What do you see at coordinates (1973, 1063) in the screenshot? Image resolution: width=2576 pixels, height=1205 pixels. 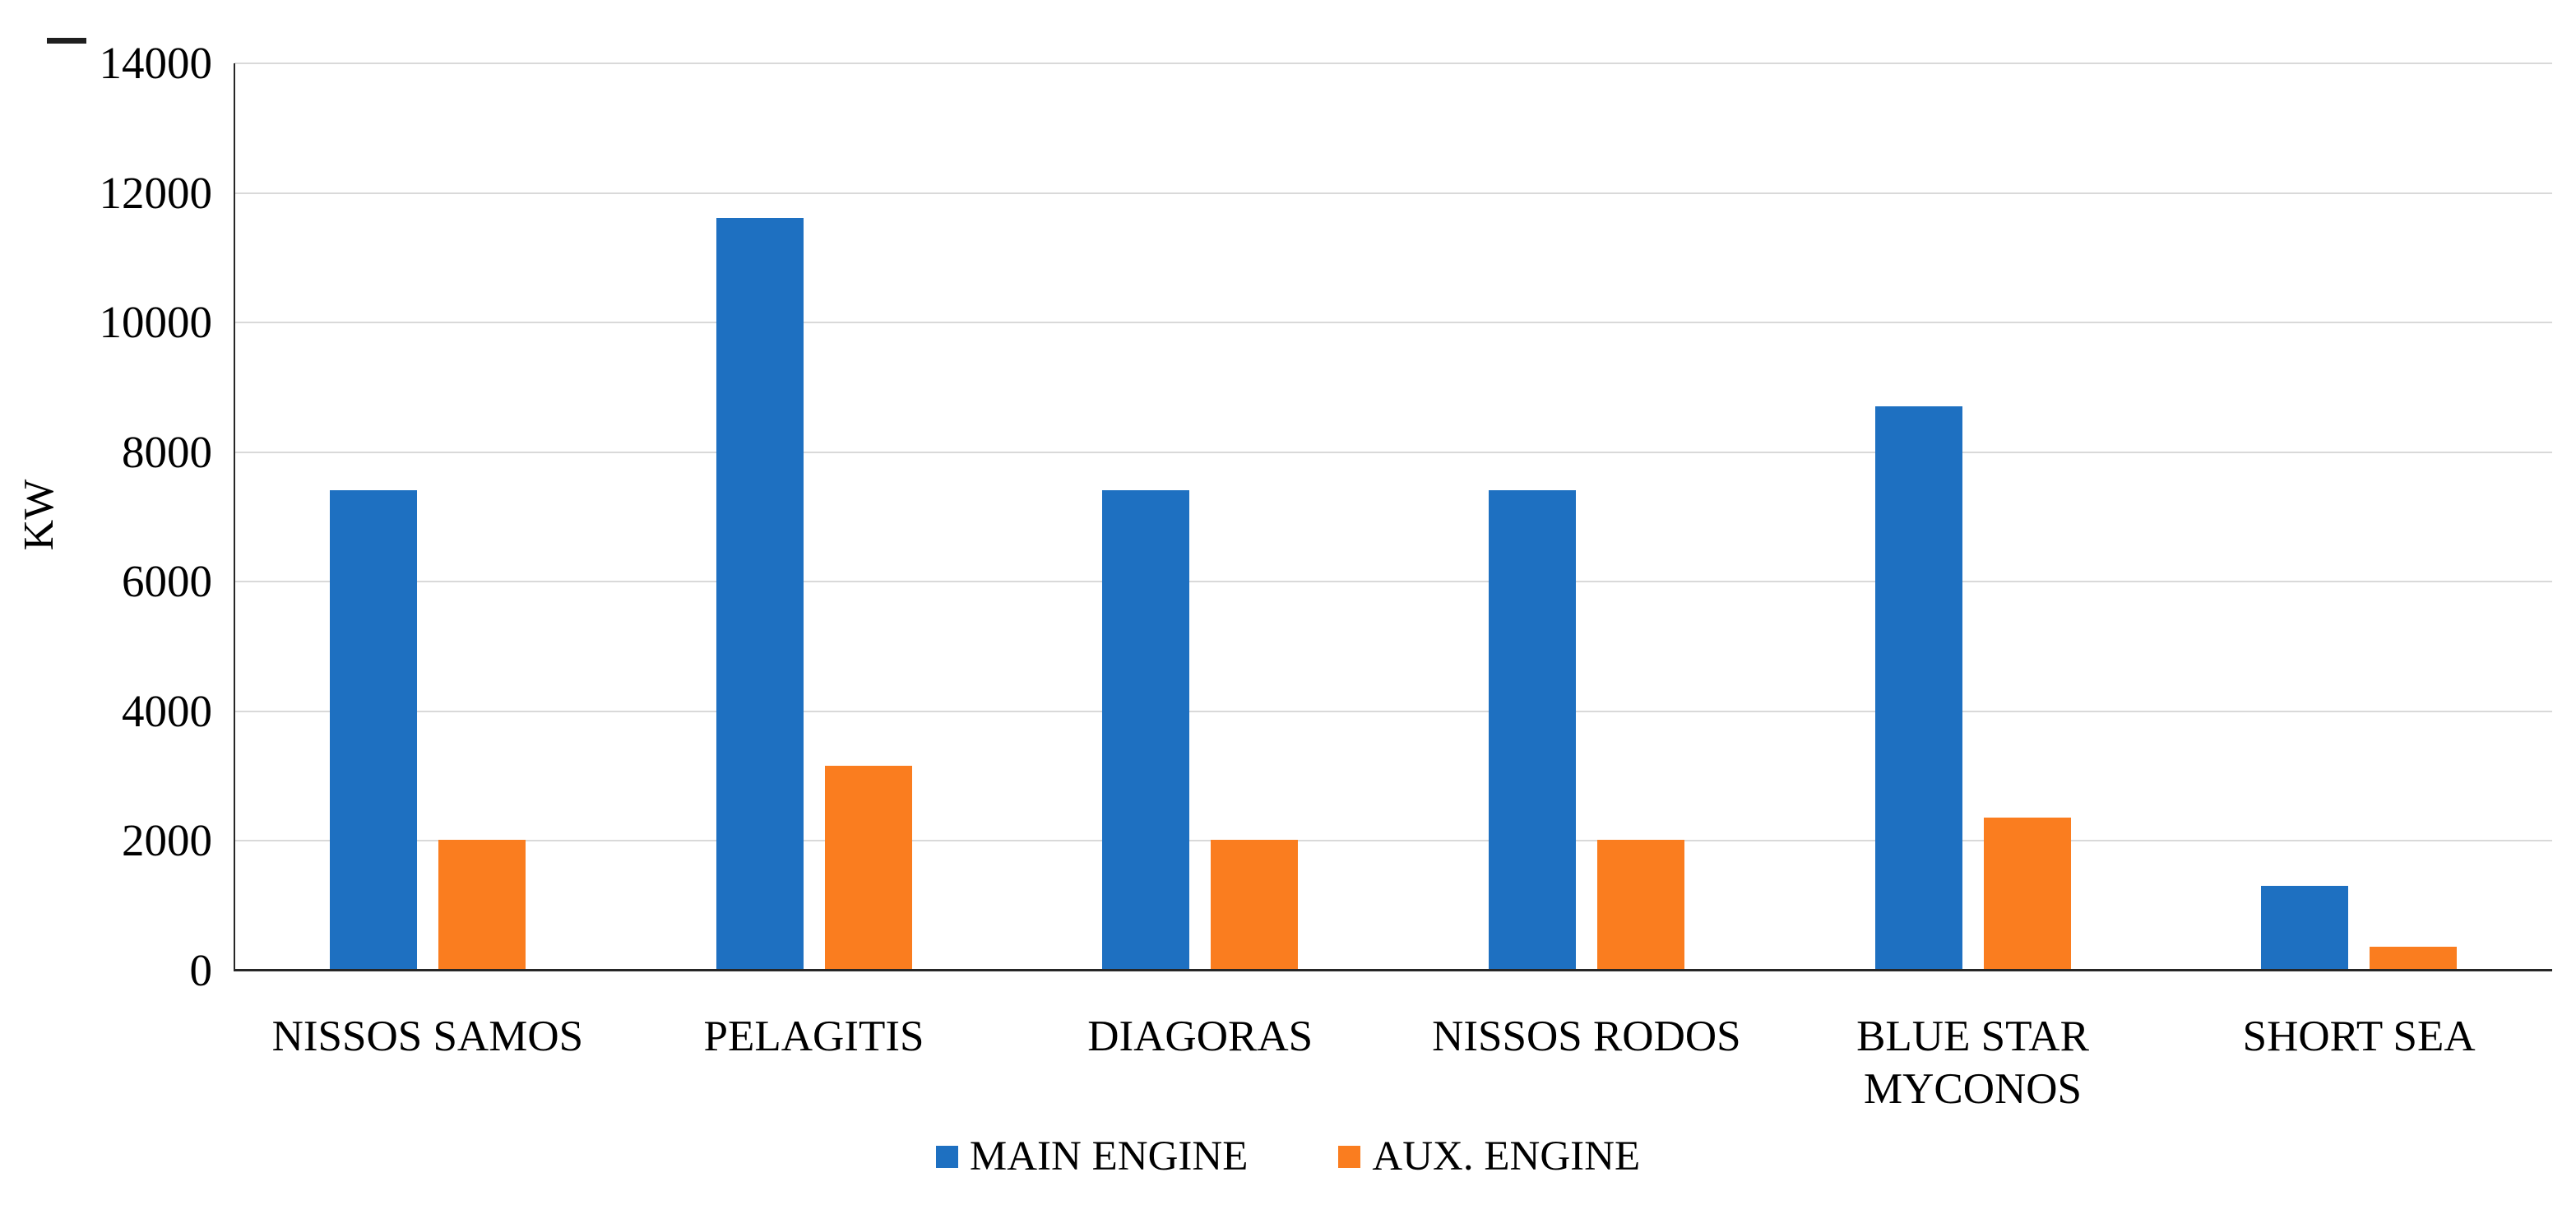 I see `category-label-blue-star-myconos: BLUE STAR MYCONOS` at bounding box center [1973, 1063].